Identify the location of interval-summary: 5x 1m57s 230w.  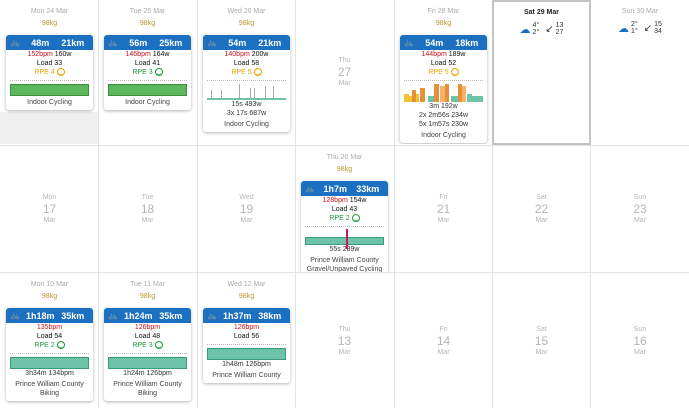
(443, 124).